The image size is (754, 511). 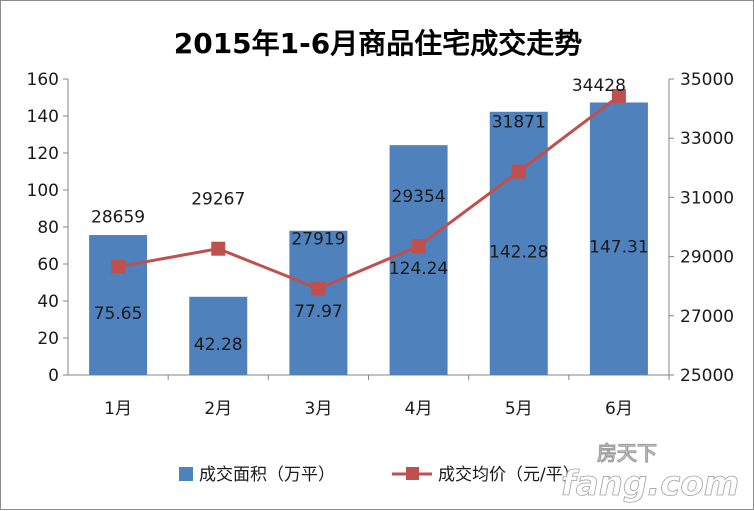 What do you see at coordinates (707, 80) in the screenshot?
I see `y-right-tick-label: 35000` at bounding box center [707, 80].